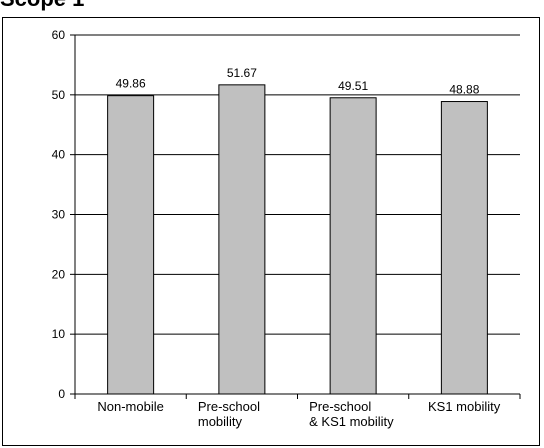 The height and width of the screenshot is (448, 544). Describe the element at coordinates (242, 73) in the screenshot. I see `data-label: 51.67` at that location.